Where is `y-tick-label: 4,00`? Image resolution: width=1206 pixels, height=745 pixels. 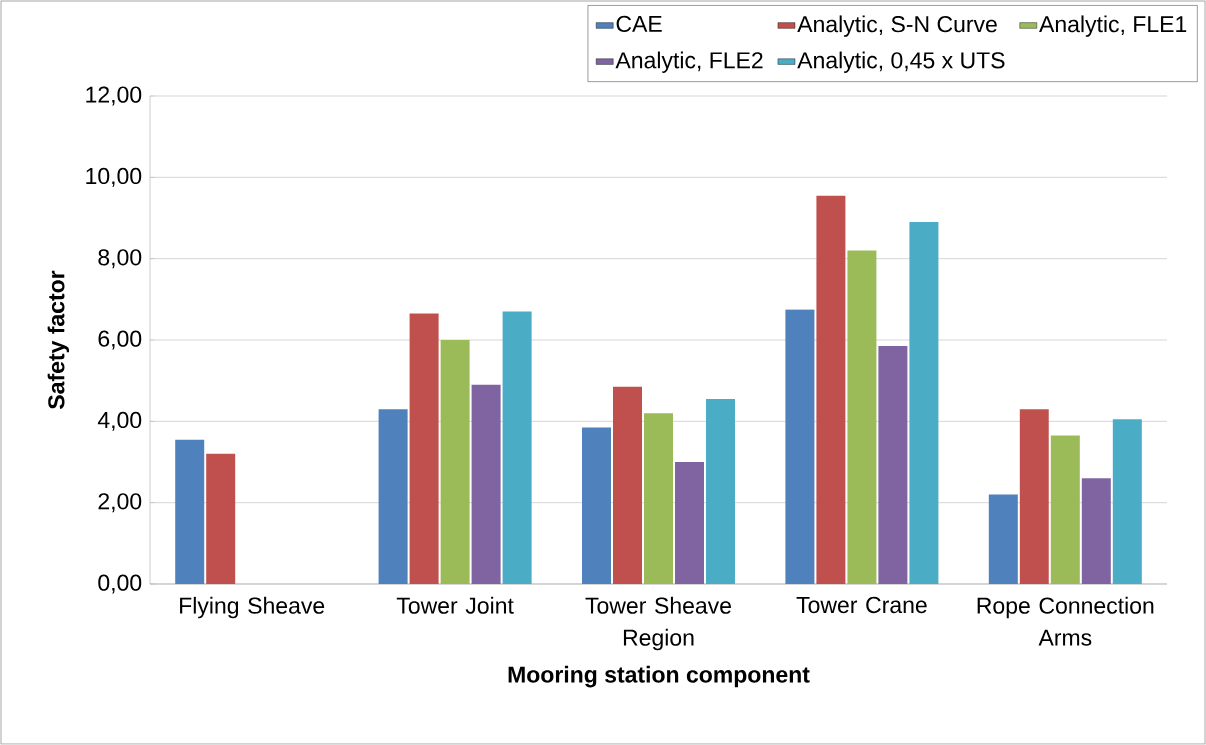 y-tick-label: 4,00 is located at coordinates (119, 421).